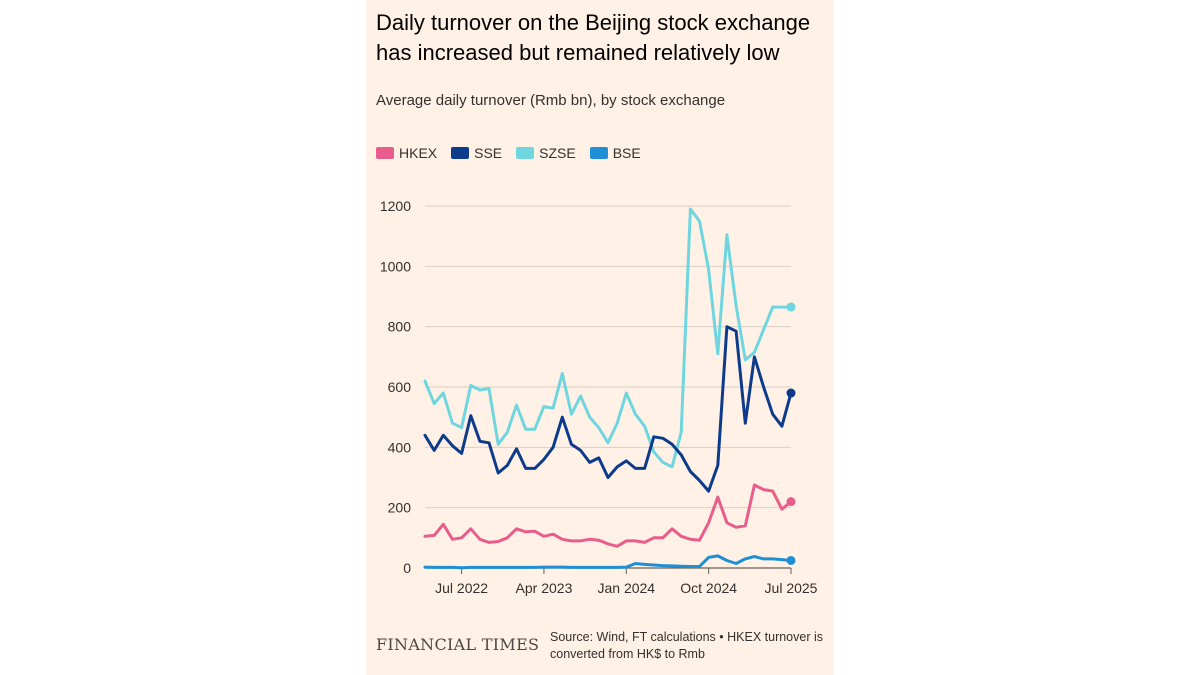  What do you see at coordinates (461, 588) in the screenshot?
I see `x-tick-label: Jul 2022` at bounding box center [461, 588].